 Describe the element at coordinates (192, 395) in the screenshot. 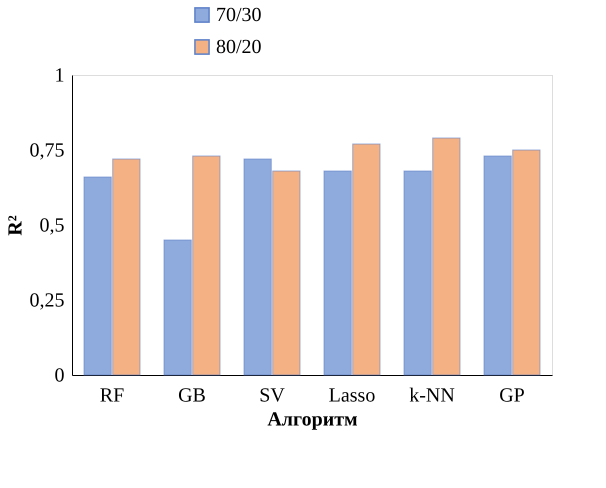

I see `x-tick-label: GB` at that location.